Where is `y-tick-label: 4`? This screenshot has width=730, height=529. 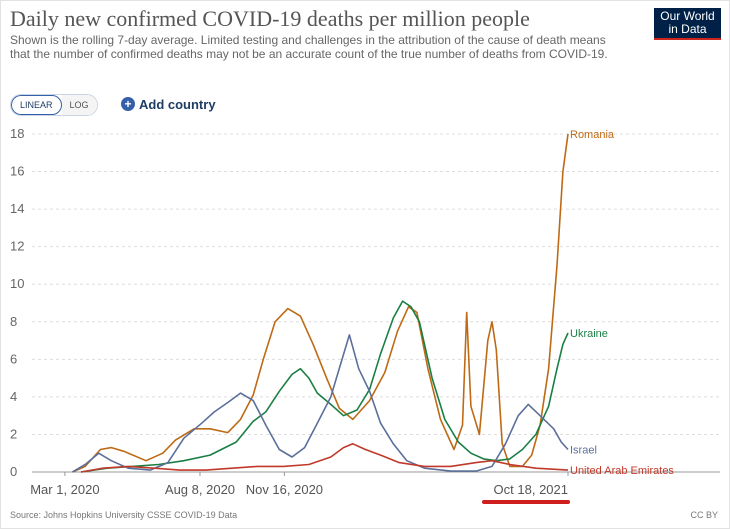 y-tick-label: 4 is located at coordinates (13, 396).